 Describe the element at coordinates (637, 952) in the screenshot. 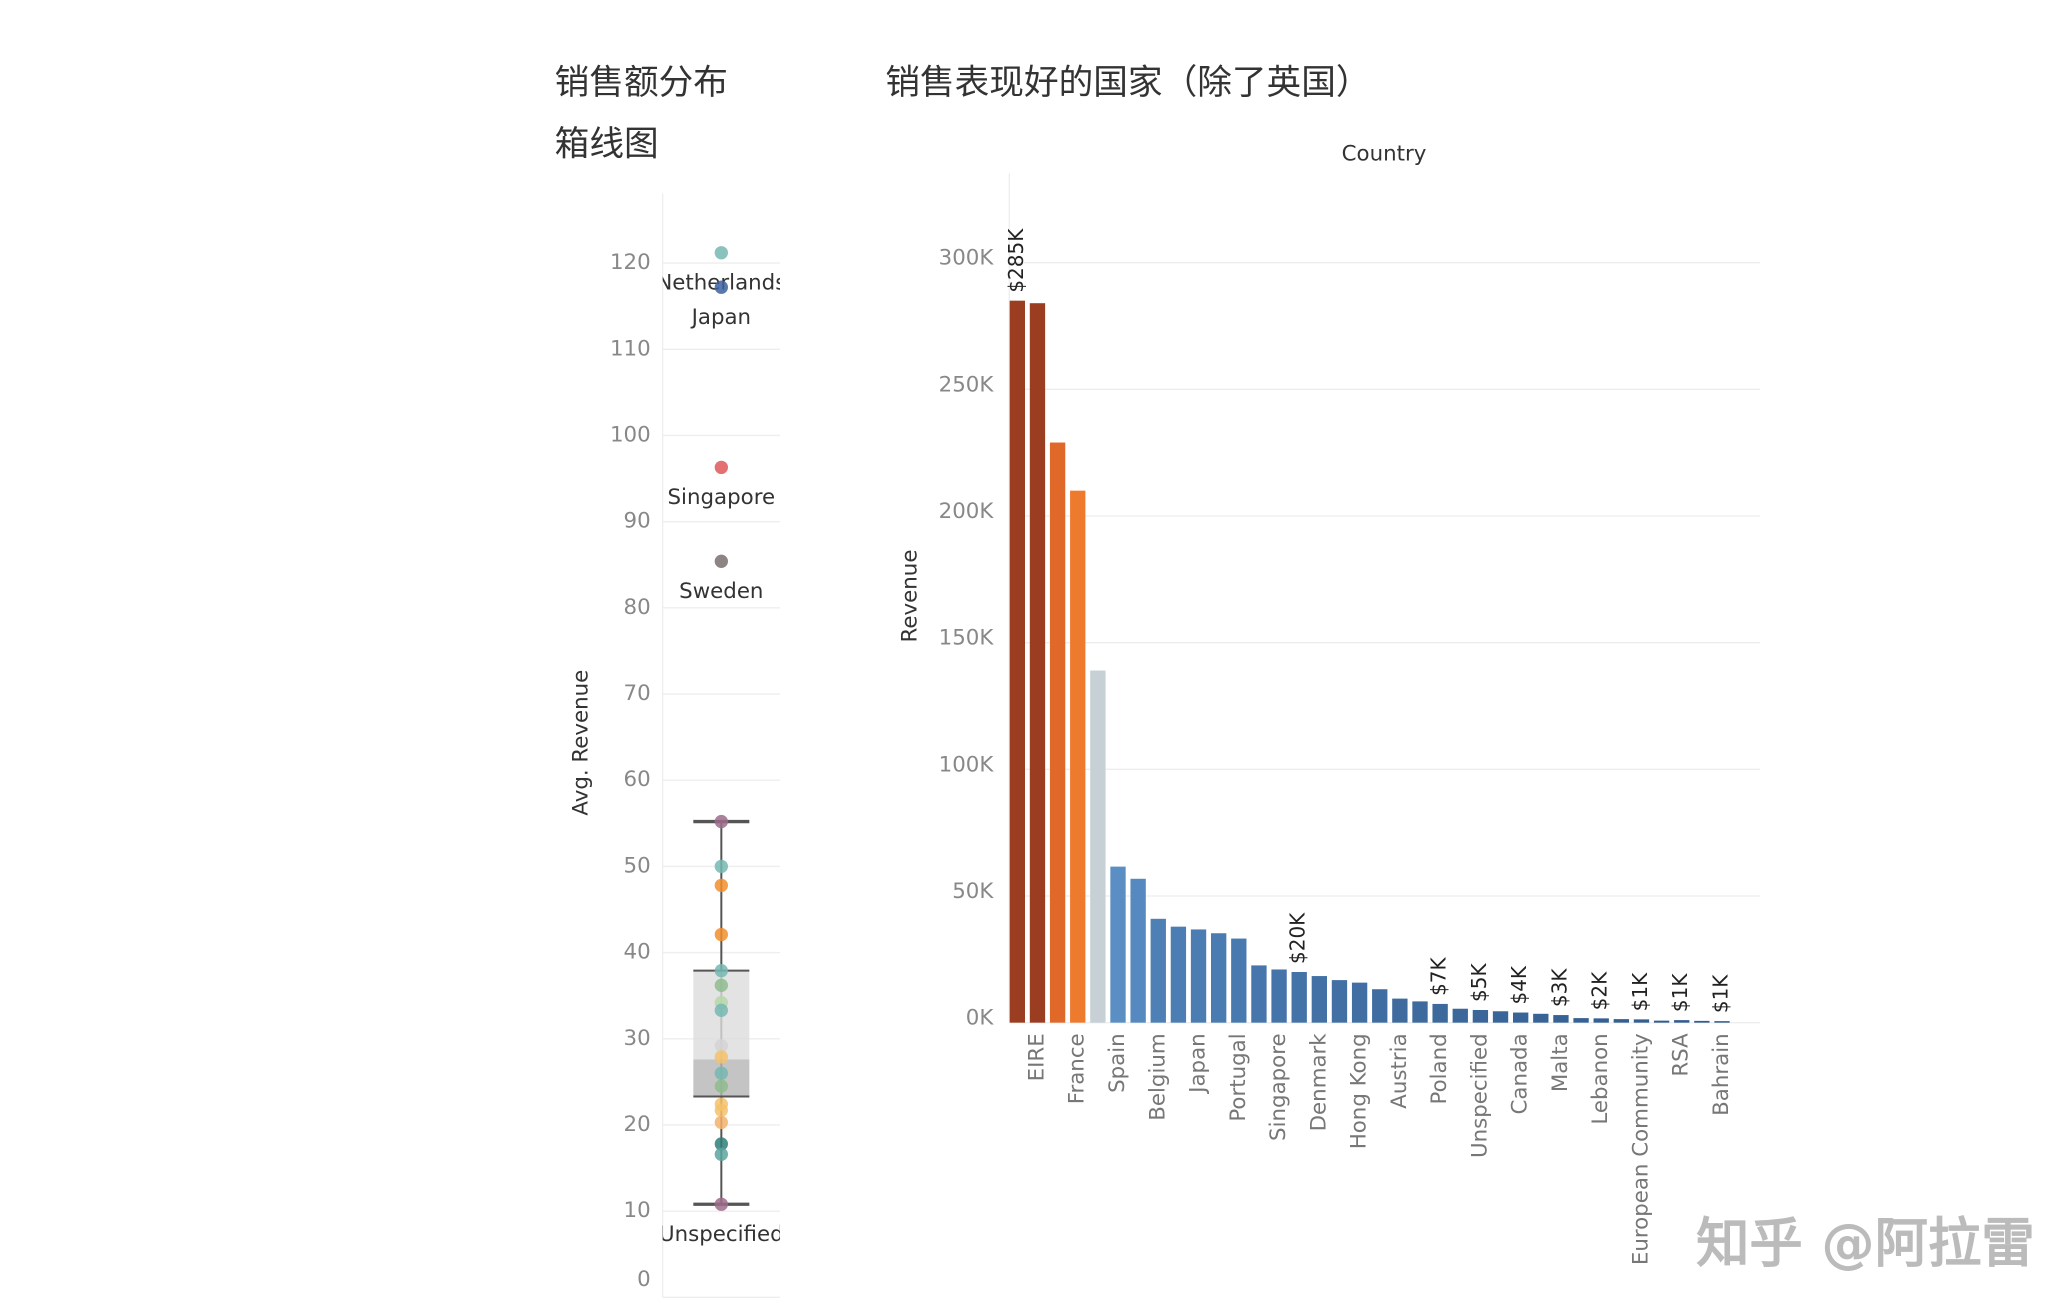

I see `y-tick-label: 40` at that location.